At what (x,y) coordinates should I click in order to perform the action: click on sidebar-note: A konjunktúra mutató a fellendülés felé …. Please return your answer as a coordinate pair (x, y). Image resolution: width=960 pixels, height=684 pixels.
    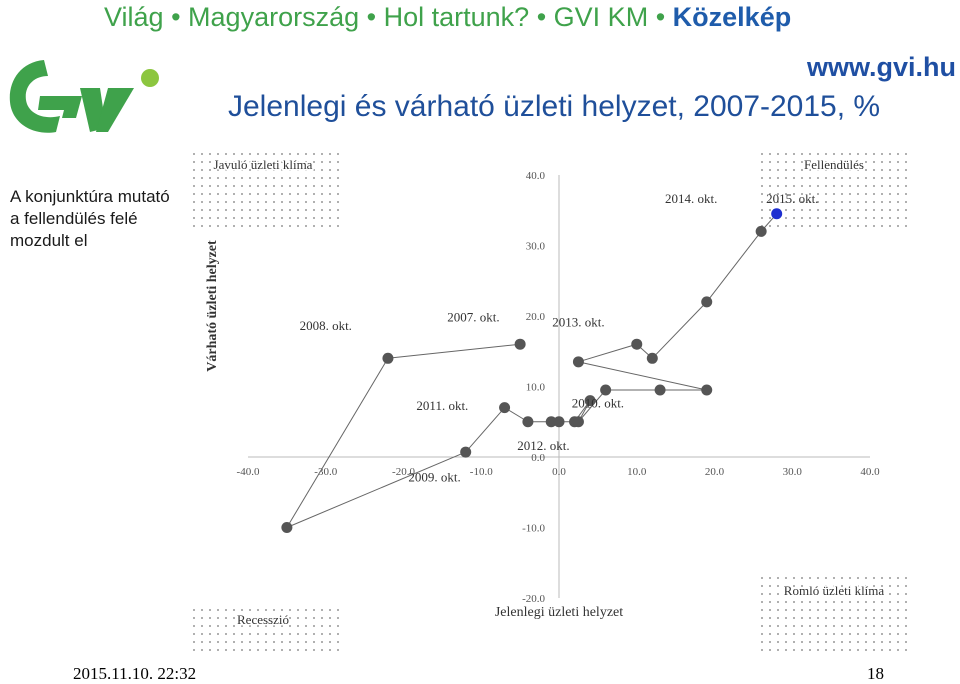
    Looking at the image, I should click on (90, 218).